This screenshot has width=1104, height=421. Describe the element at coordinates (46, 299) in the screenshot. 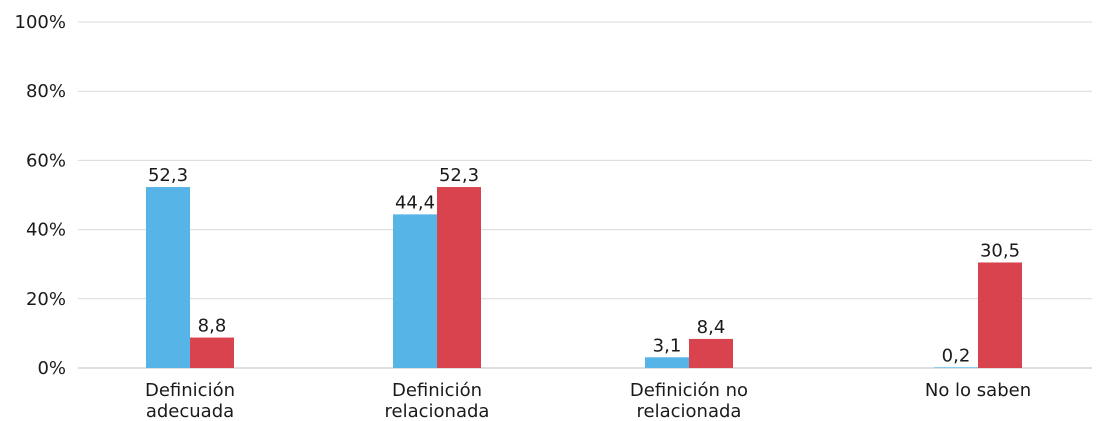

I see `y-tick-label: 20%` at that location.